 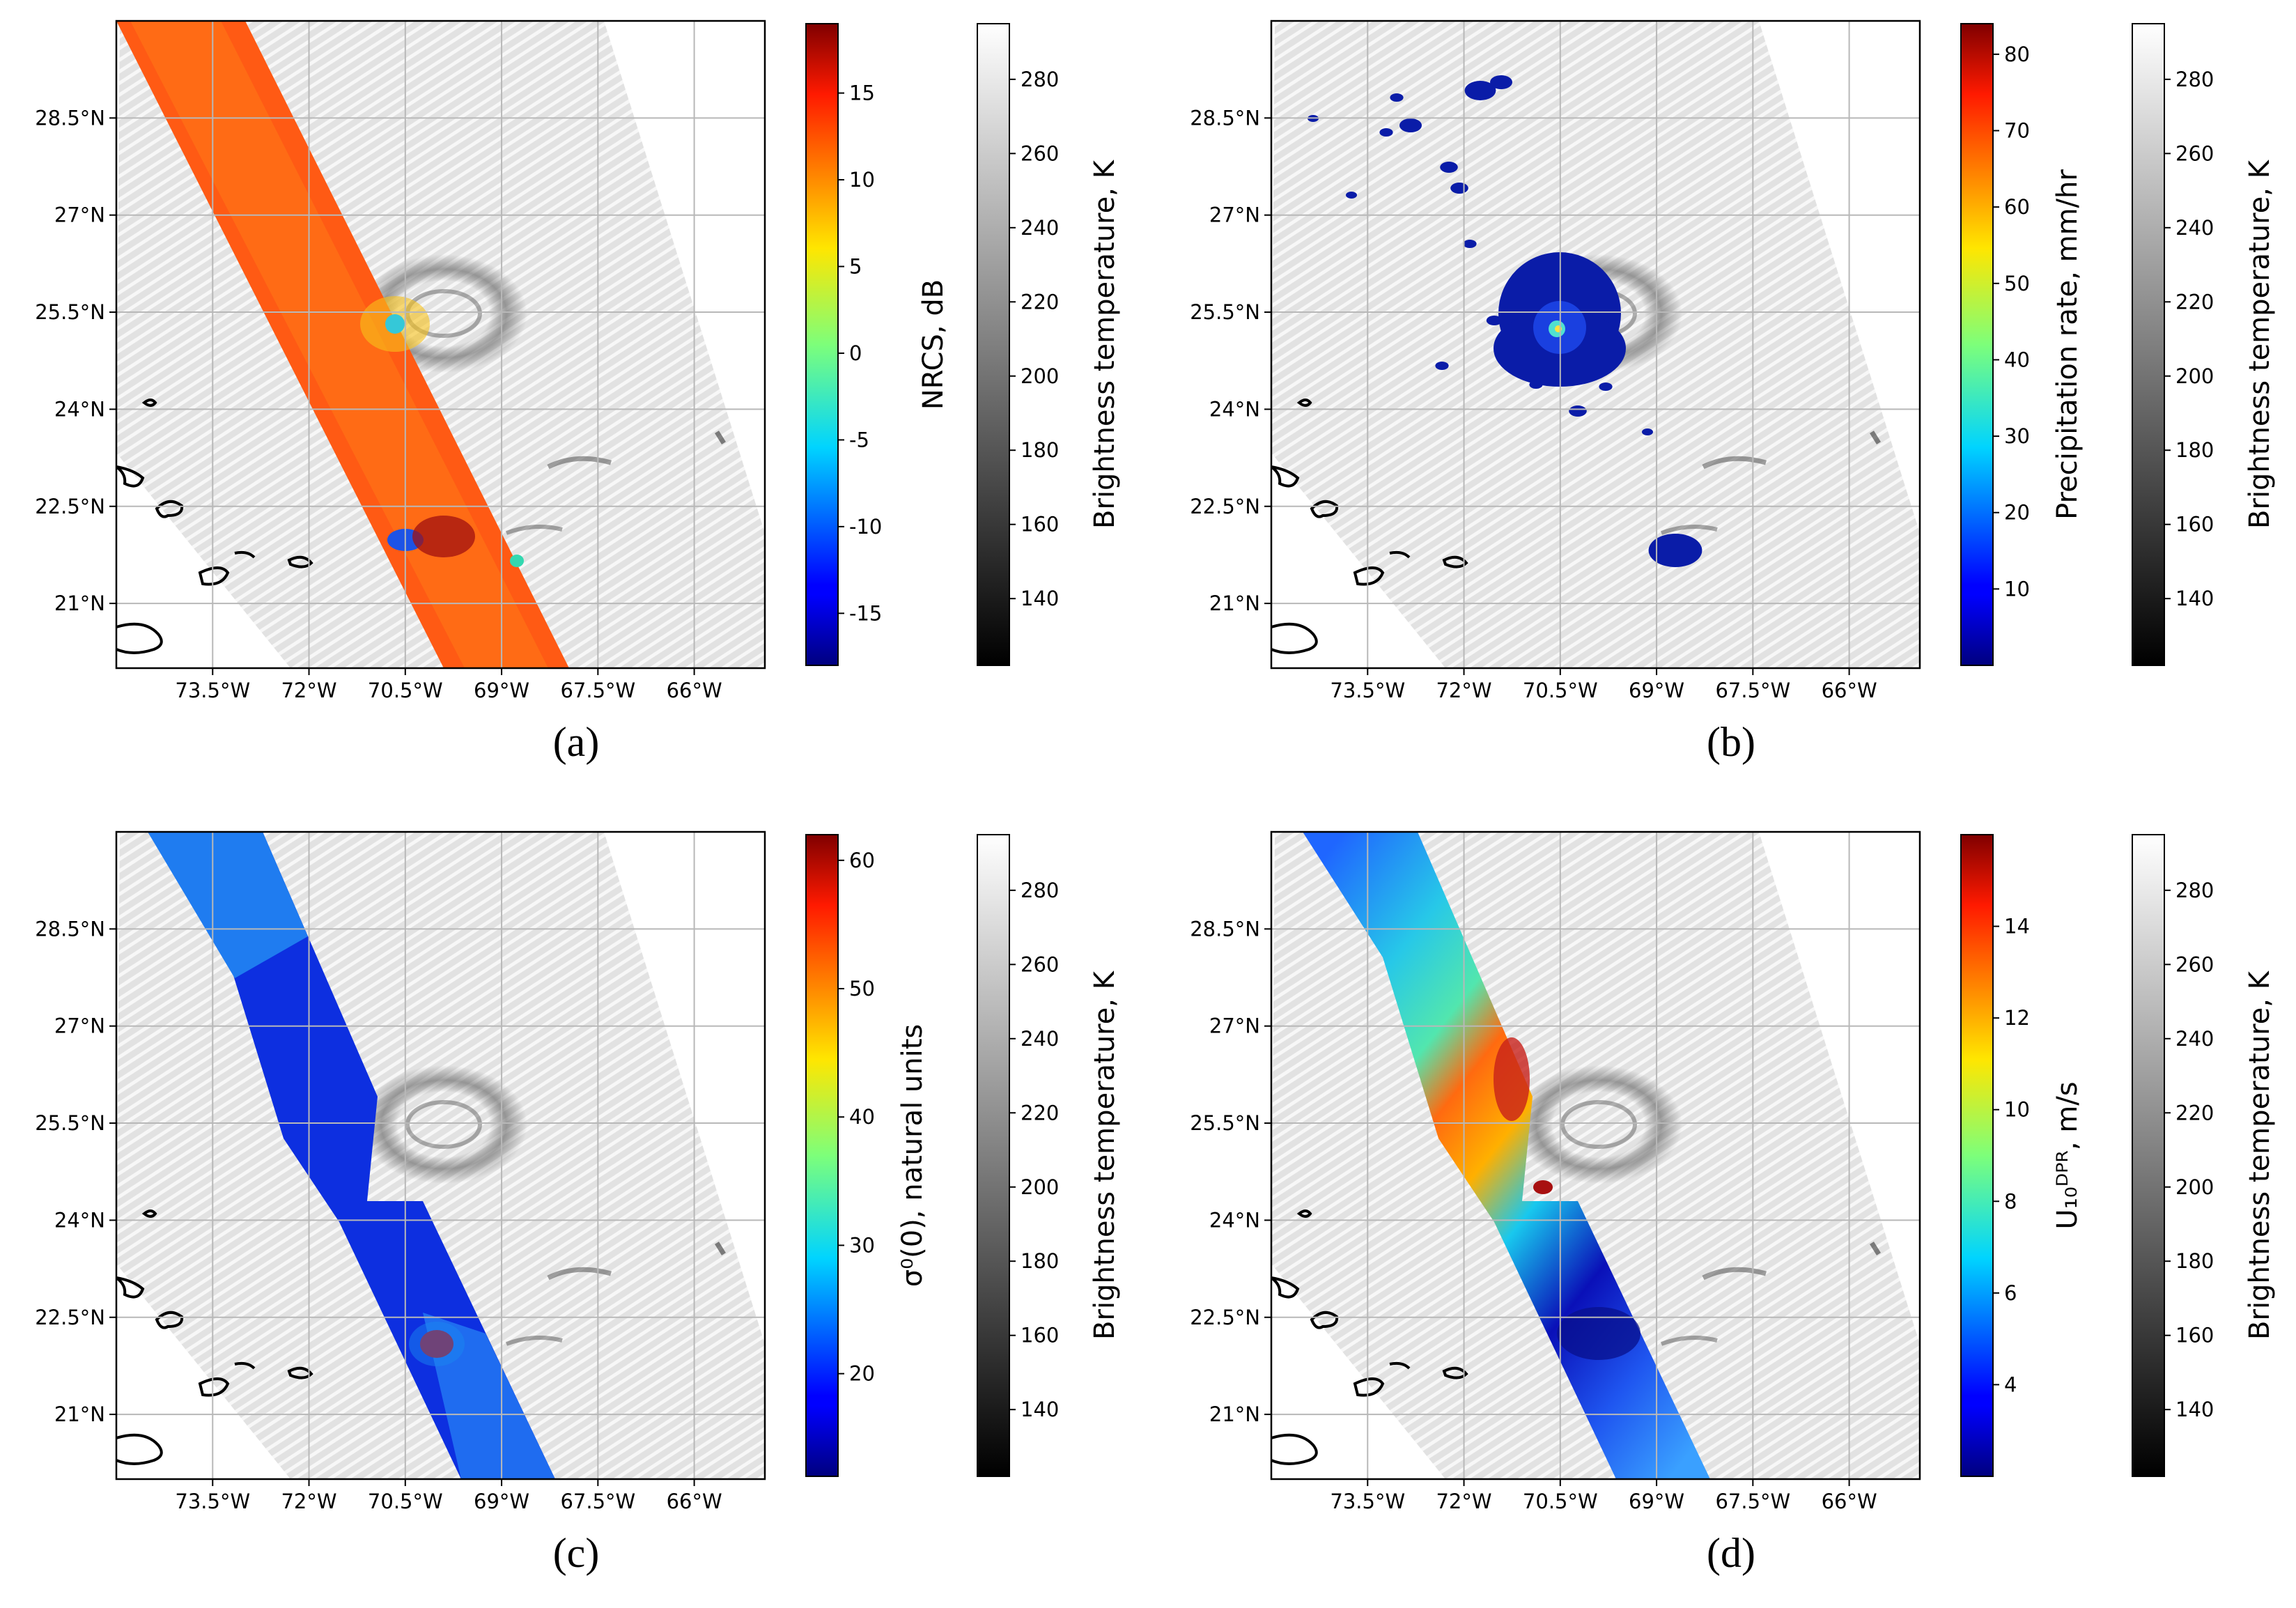 What do you see at coordinates (1040, 376) in the screenshot?
I see `colorbar-brightness-tick-label: 200` at bounding box center [1040, 376].